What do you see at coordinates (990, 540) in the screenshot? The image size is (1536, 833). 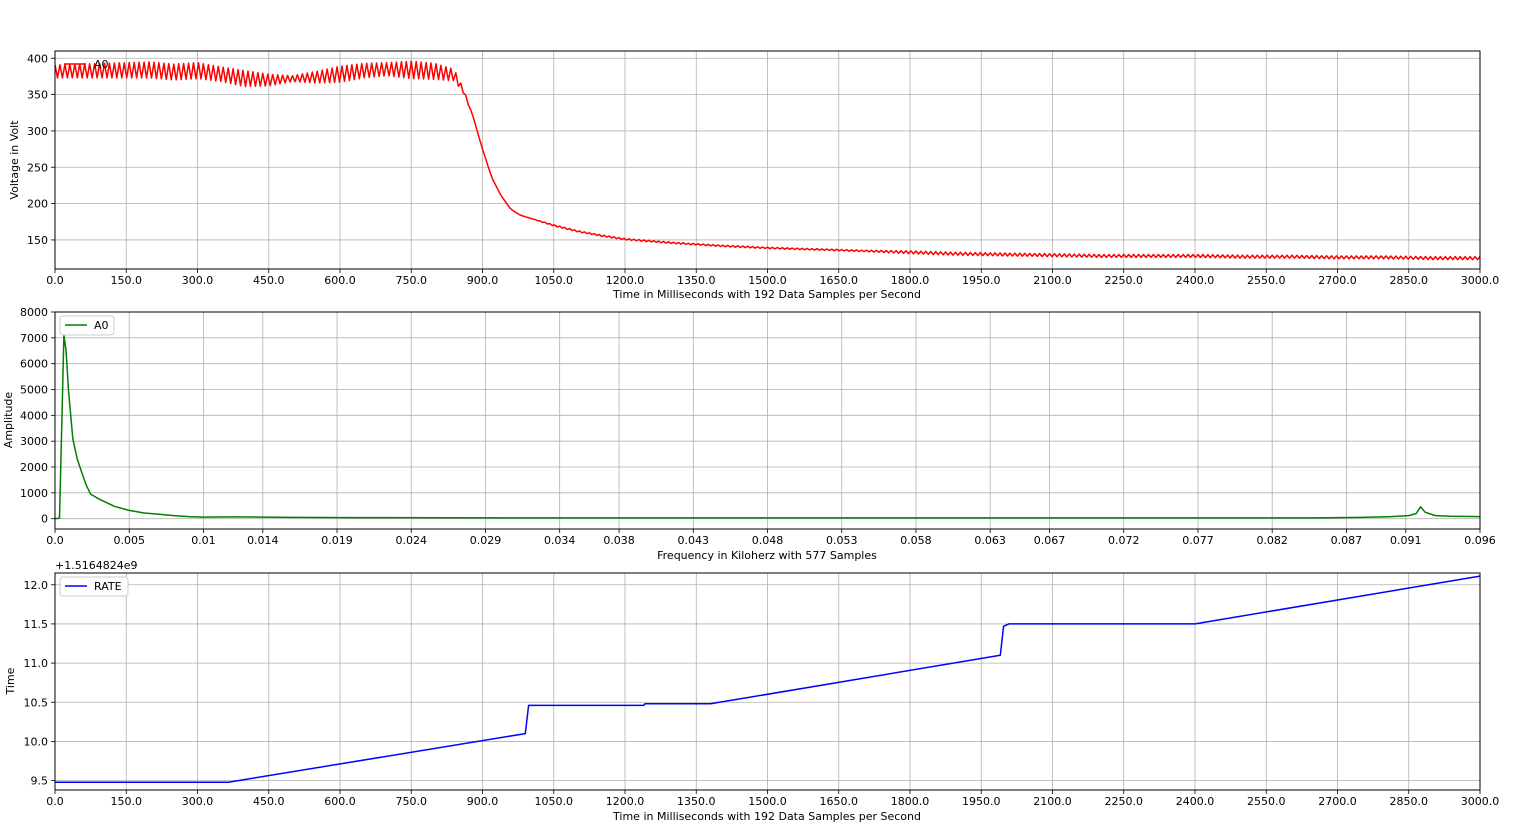 I see `amplitude-x-tick-label: 0.063` at bounding box center [990, 540].